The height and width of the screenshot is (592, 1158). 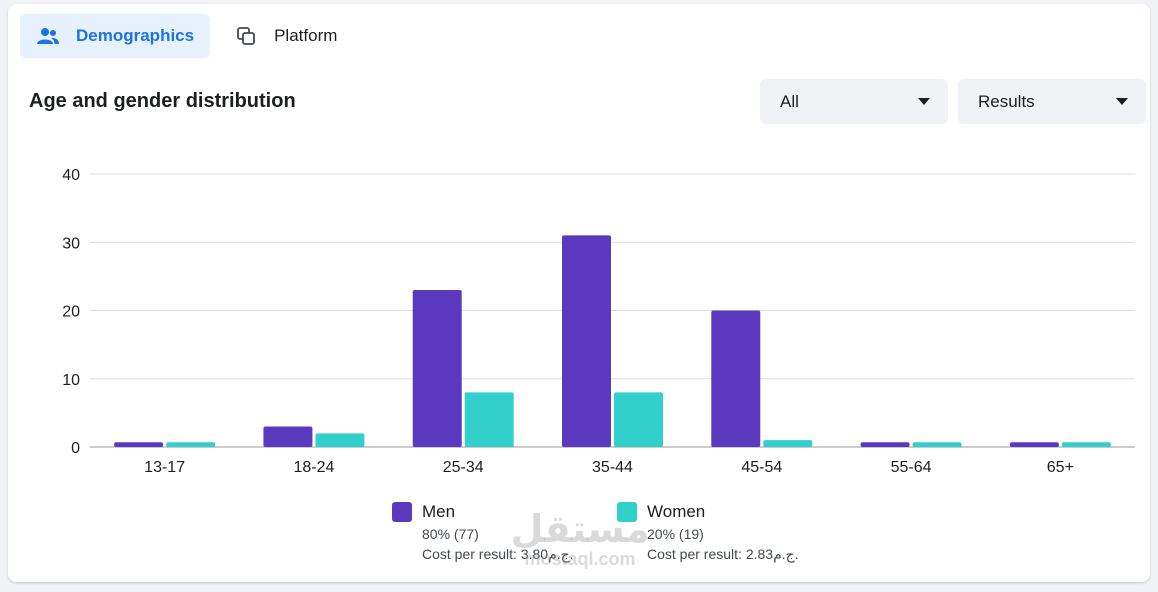 What do you see at coordinates (789, 101) in the screenshot?
I see `audience-select-value: All` at bounding box center [789, 101].